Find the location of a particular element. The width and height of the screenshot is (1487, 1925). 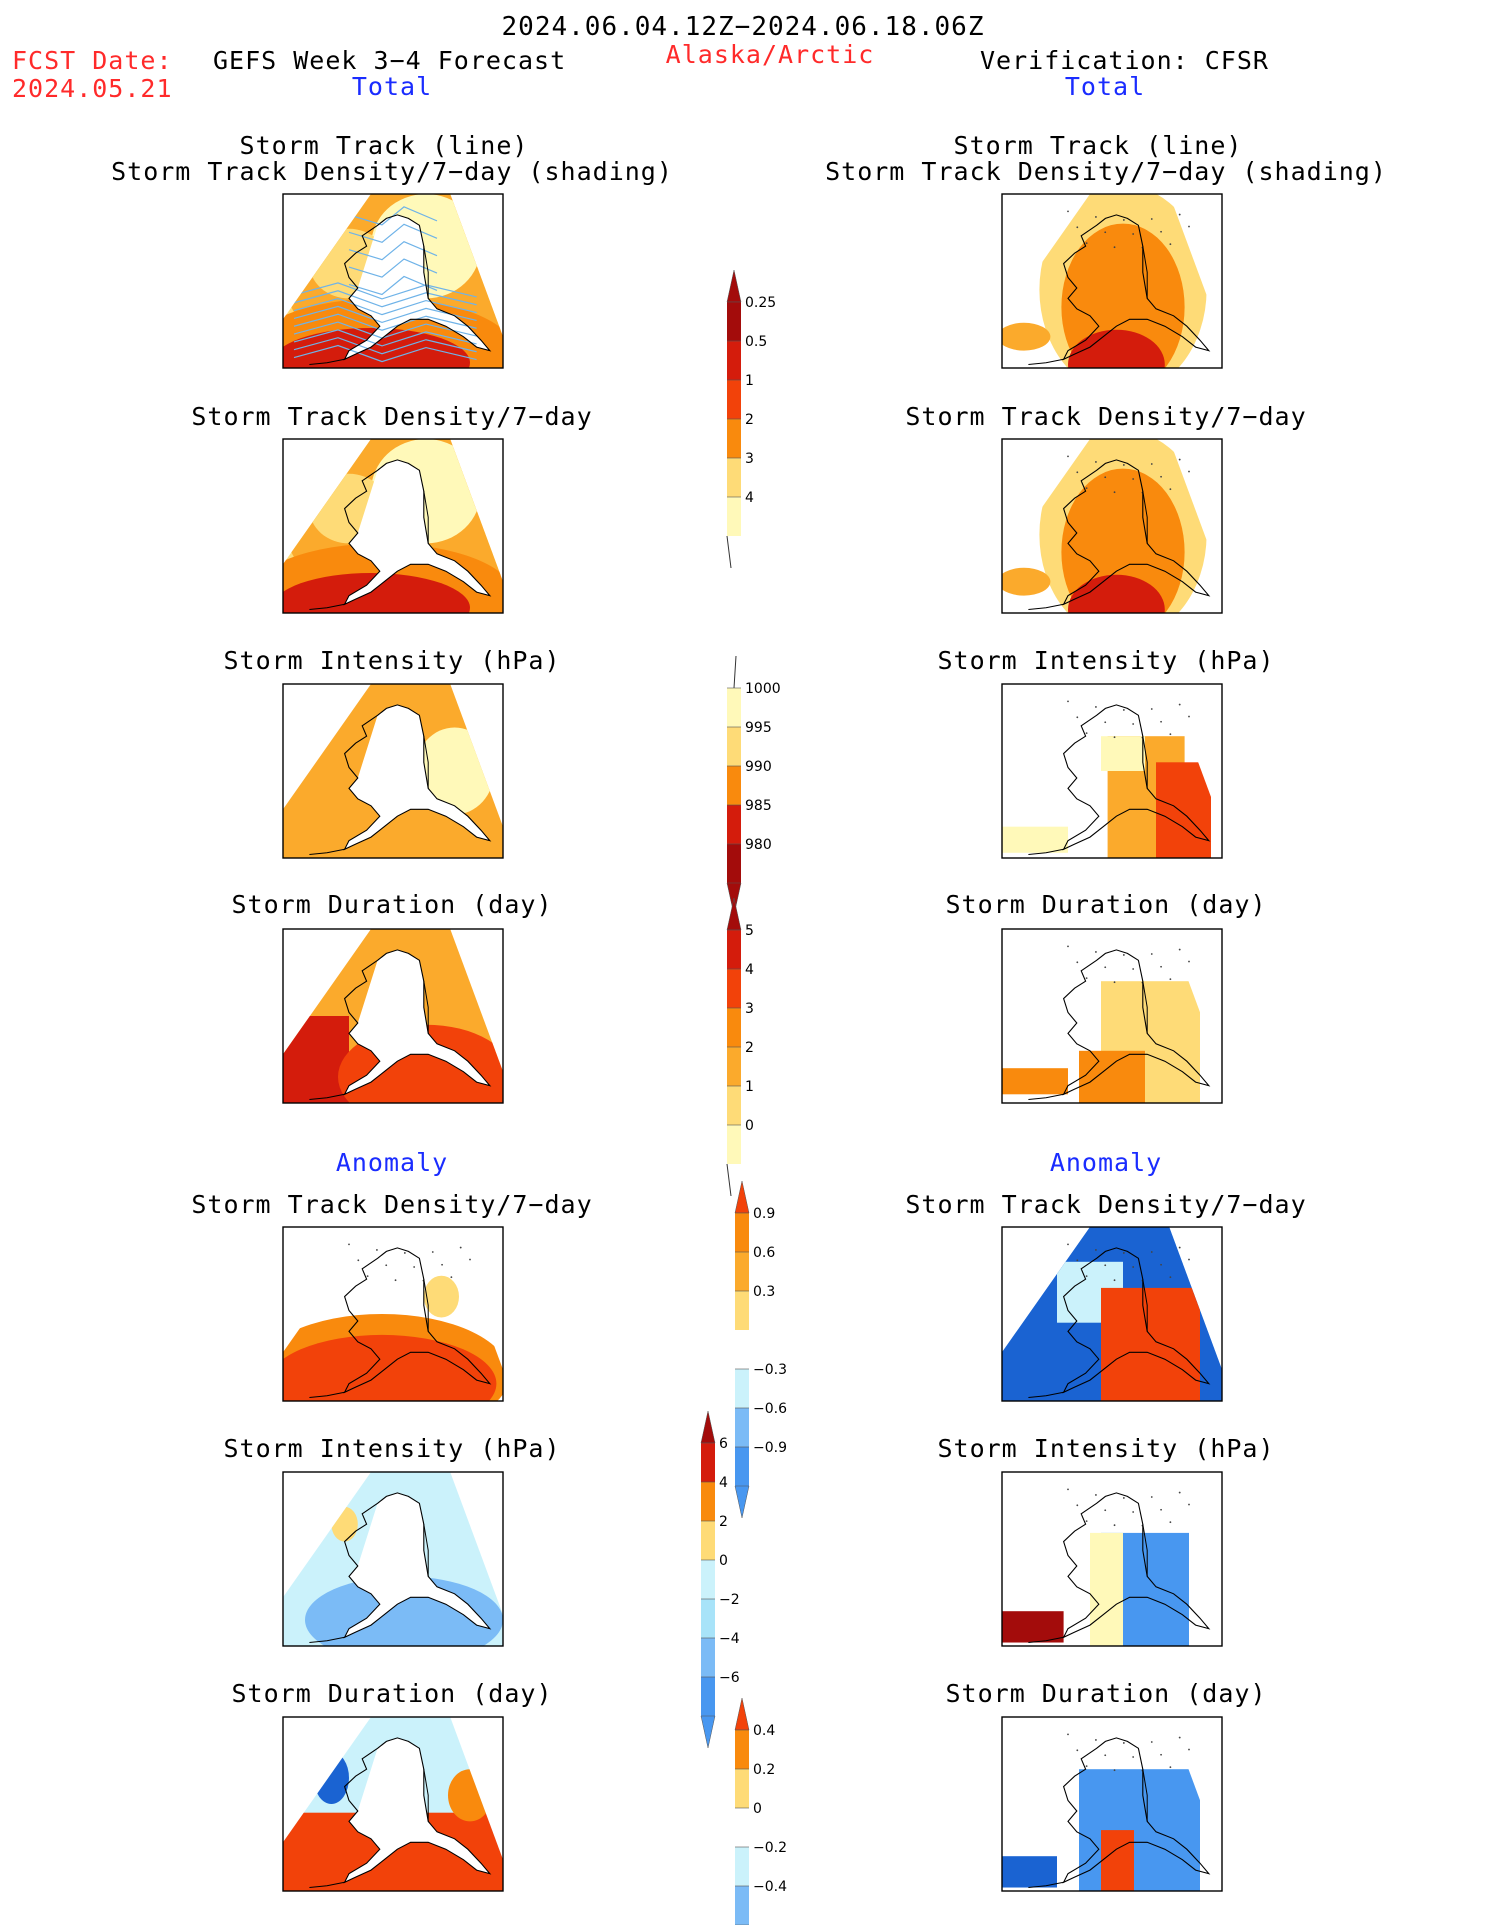

colorbar-tick-label: 0 is located at coordinates (757, 1809).